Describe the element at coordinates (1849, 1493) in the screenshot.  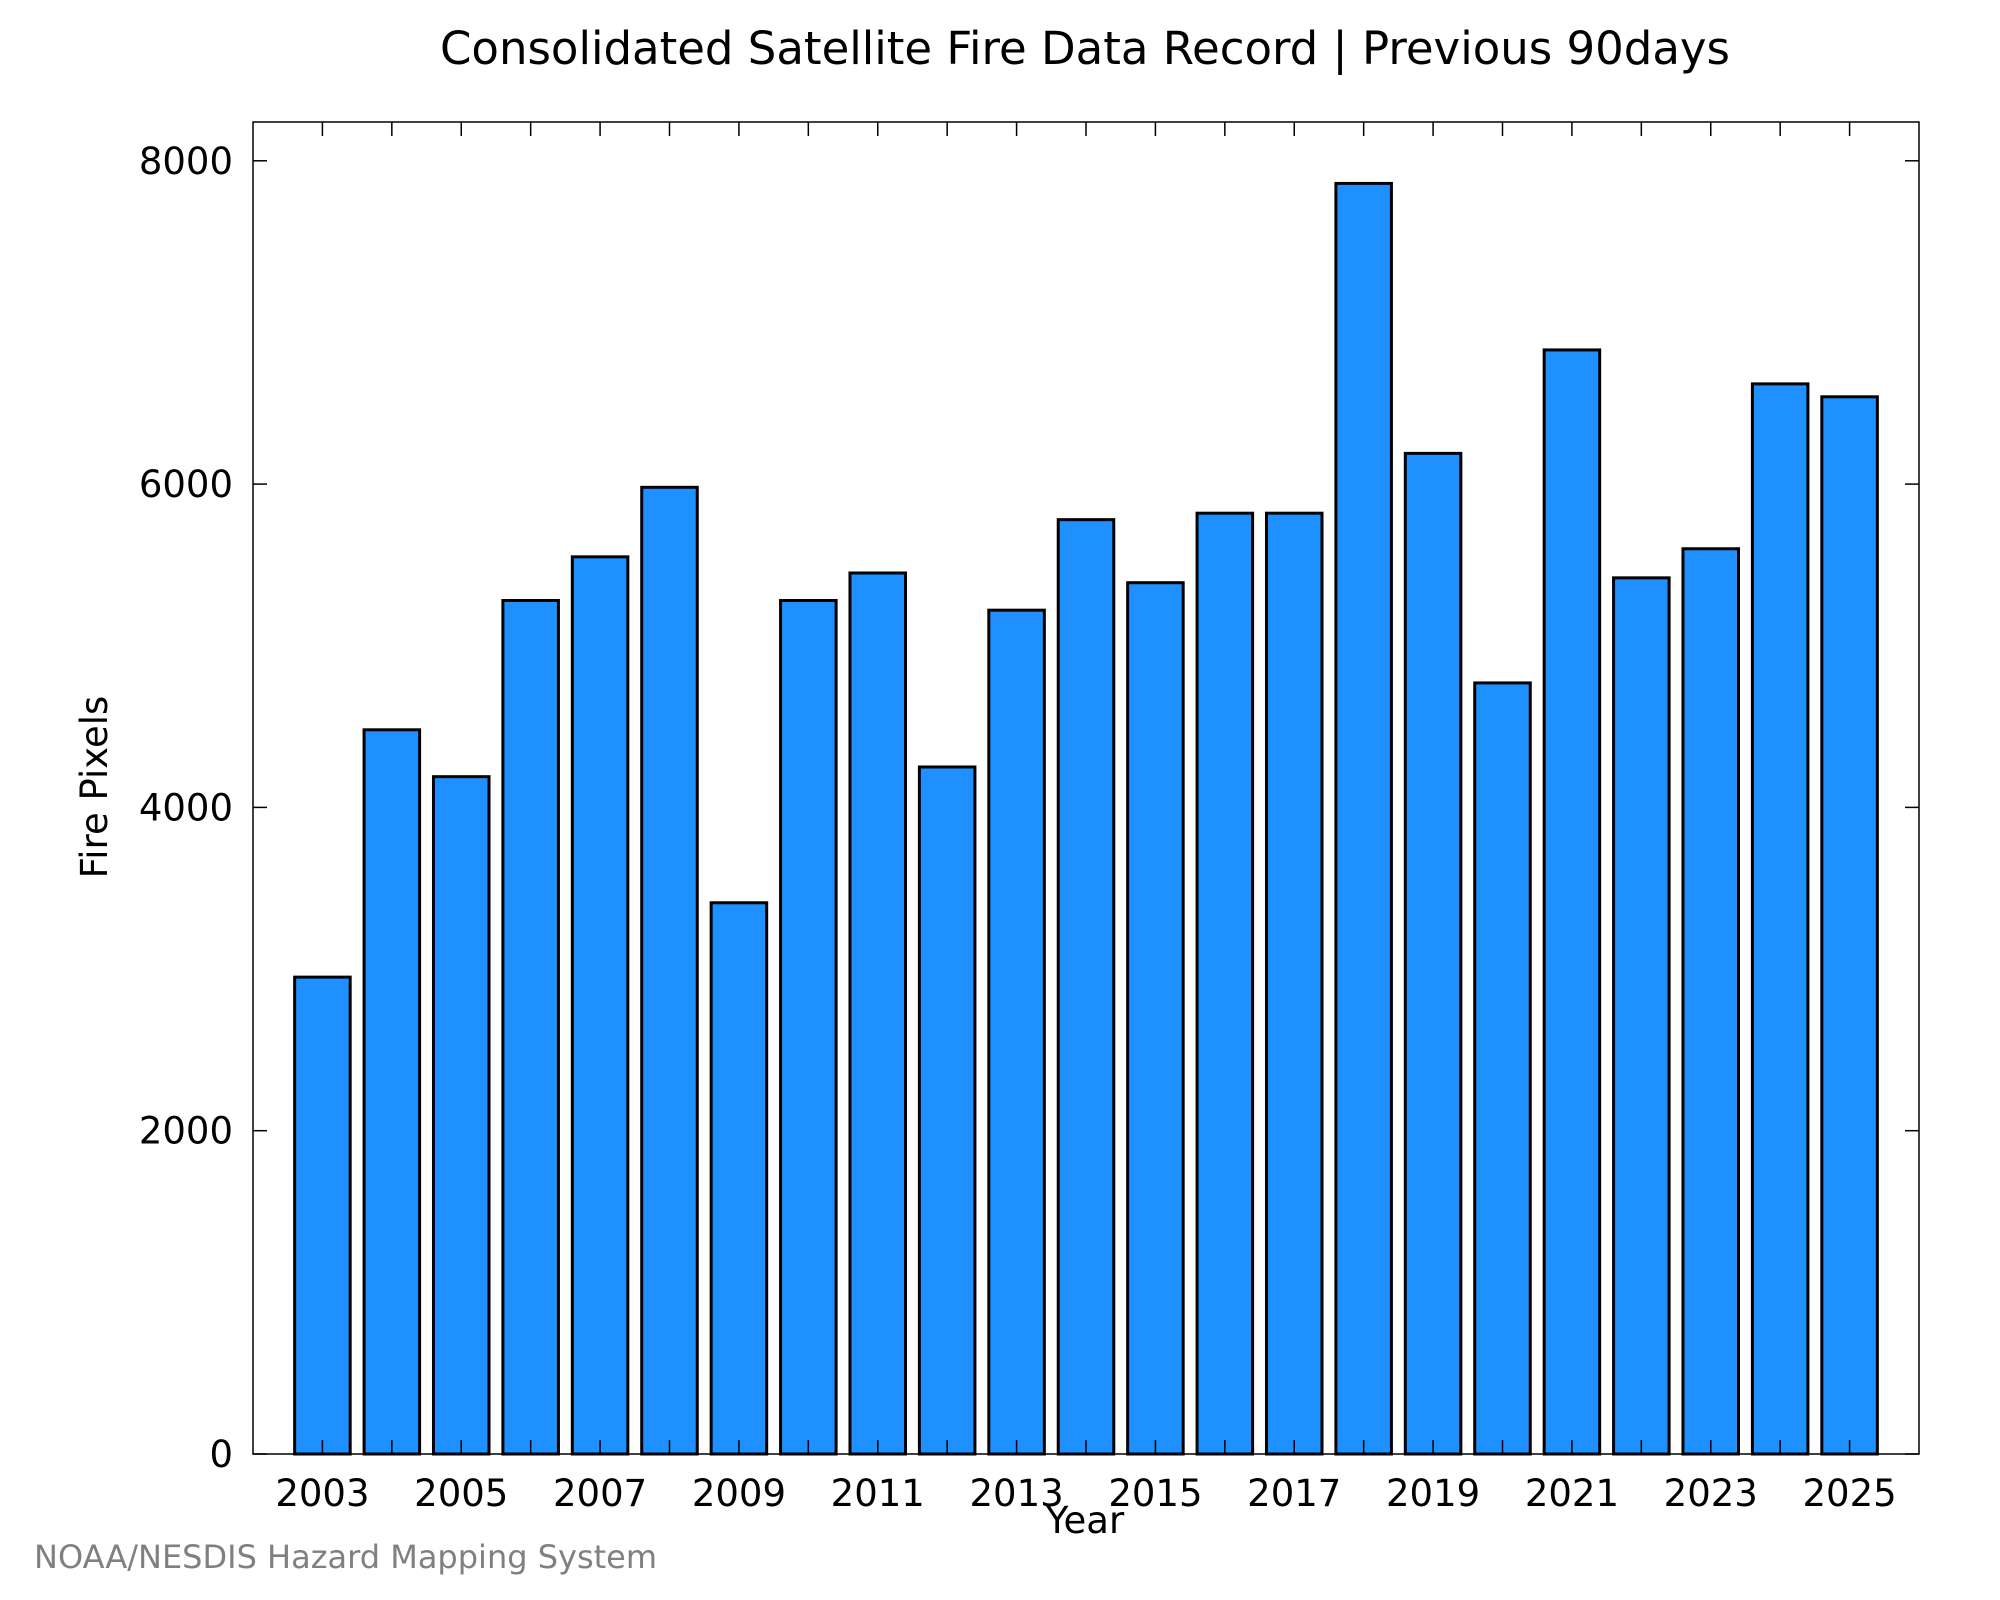
I see `x-tick-label-2025: 2025` at that location.